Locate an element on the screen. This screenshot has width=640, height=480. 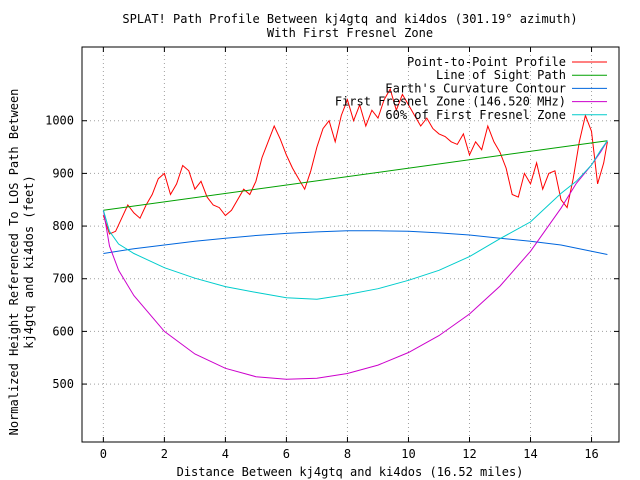
legend-label: Line of Sight Path is located at coordinates (501, 75).